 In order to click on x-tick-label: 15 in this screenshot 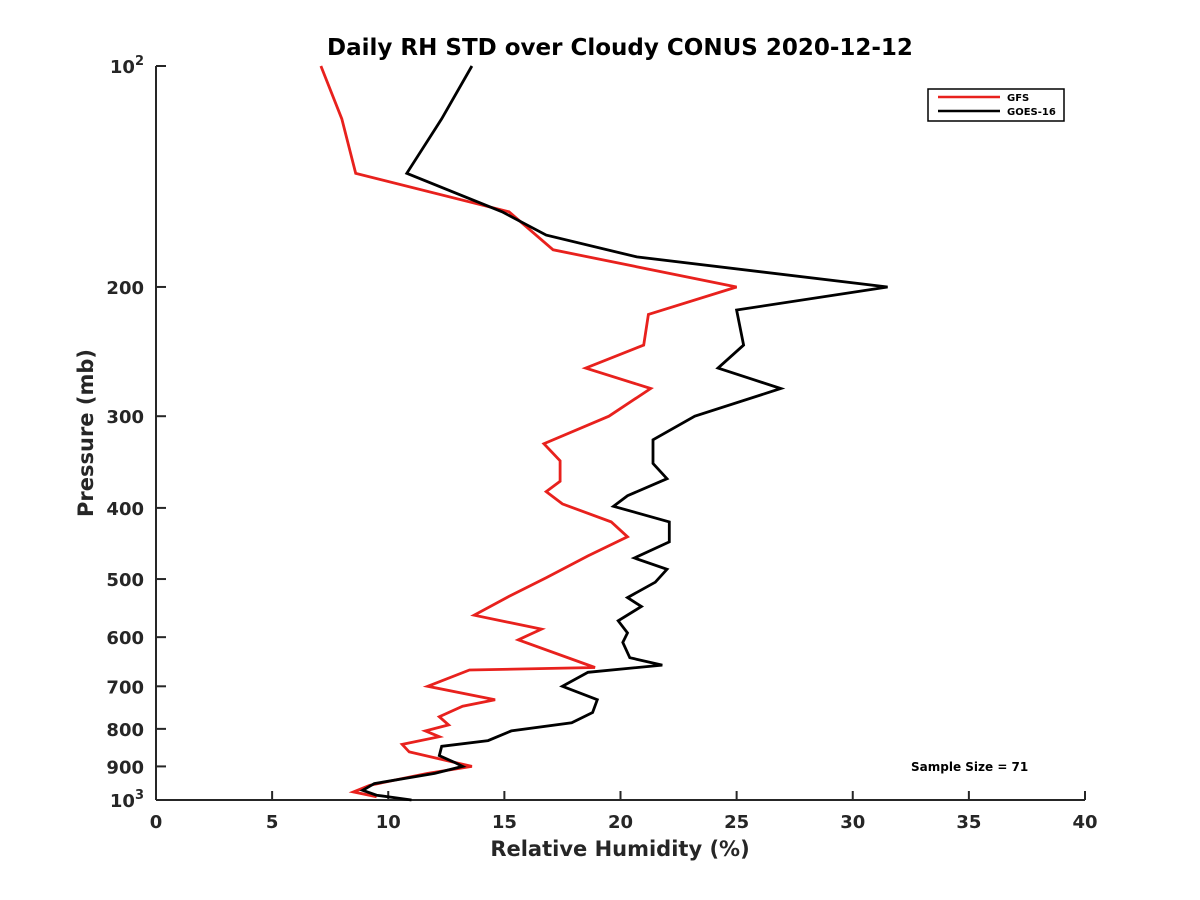, I will do `click(504, 822)`.